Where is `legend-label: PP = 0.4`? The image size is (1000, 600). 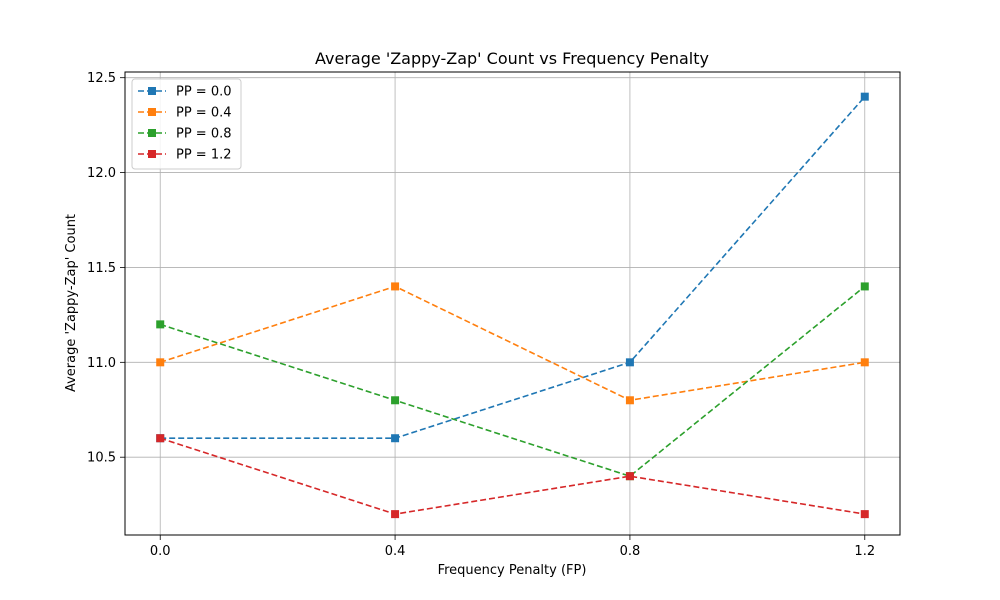
legend-label: PP = 0.4 is located at coordinates (204, 113).